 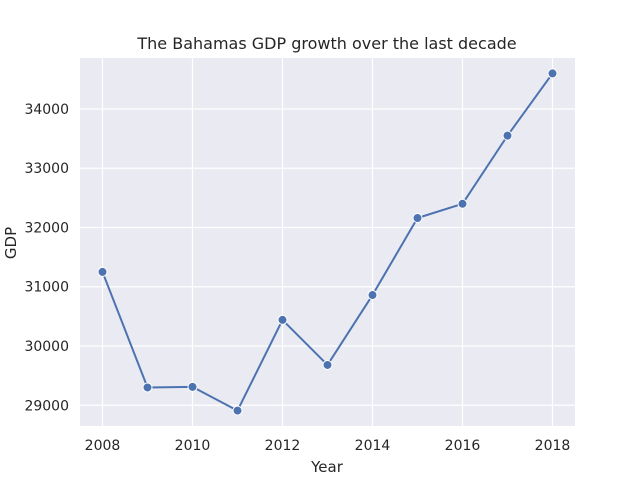 I want to click on y-tick-labels: 29000 30000 31000 32000 33000 34000, so click(x=46, y=258).